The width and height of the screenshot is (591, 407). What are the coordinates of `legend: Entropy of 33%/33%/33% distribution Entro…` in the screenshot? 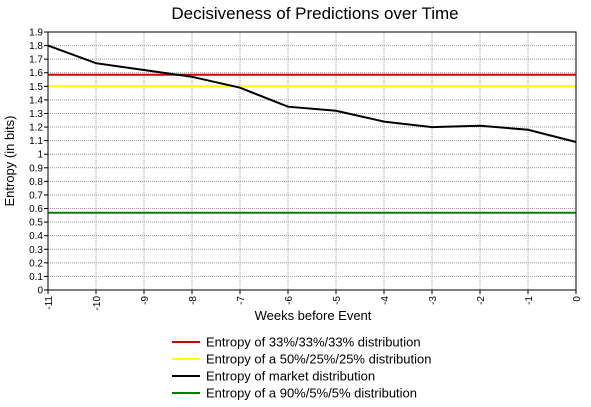 It's located at (301, 368).